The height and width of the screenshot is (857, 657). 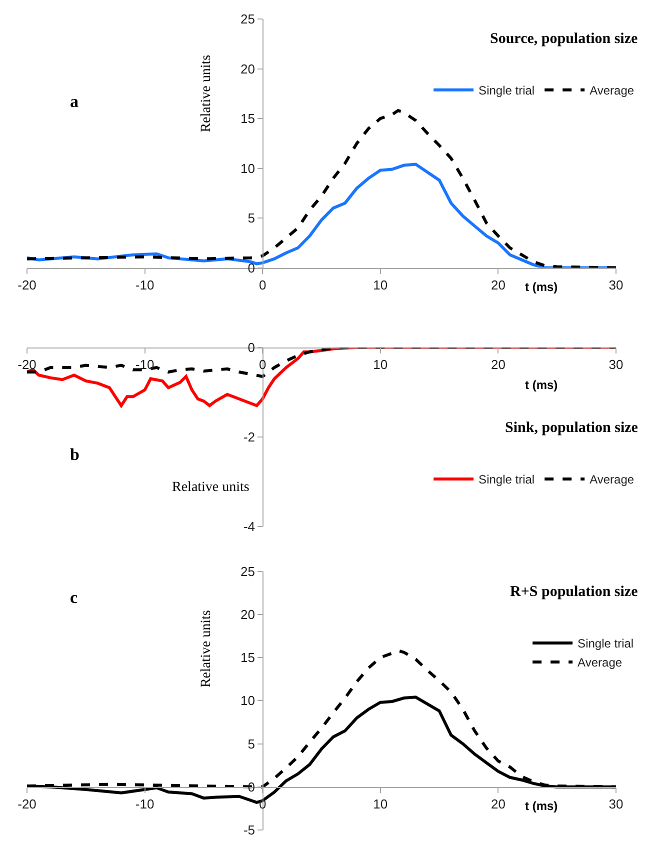 I want to click on annotation: a, so click(x=74, y=101).